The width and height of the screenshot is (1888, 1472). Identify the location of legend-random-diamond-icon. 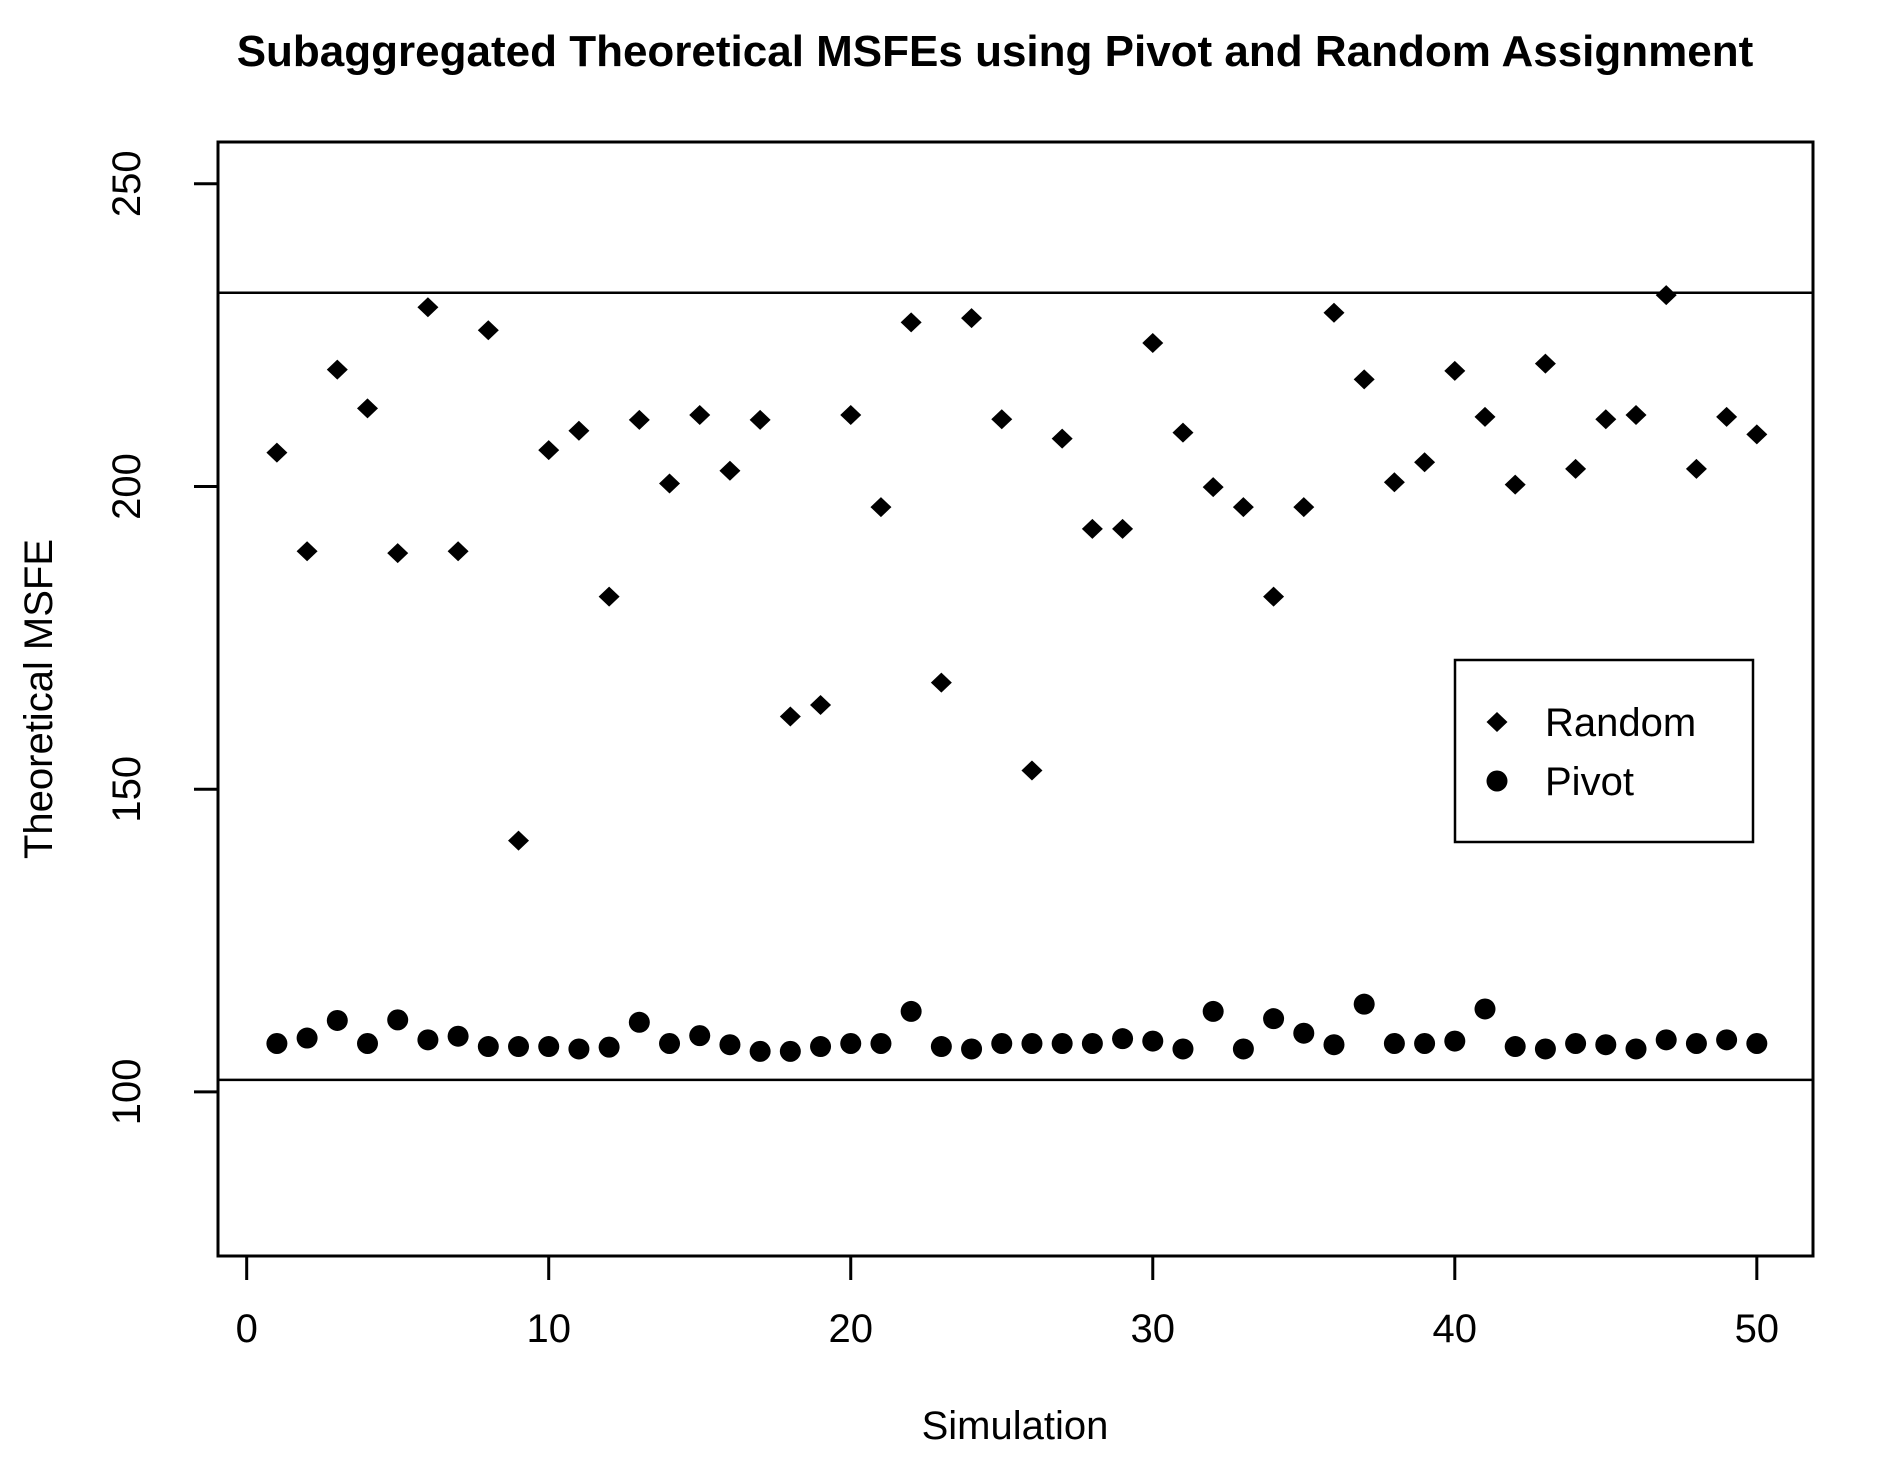
(1497, 722).